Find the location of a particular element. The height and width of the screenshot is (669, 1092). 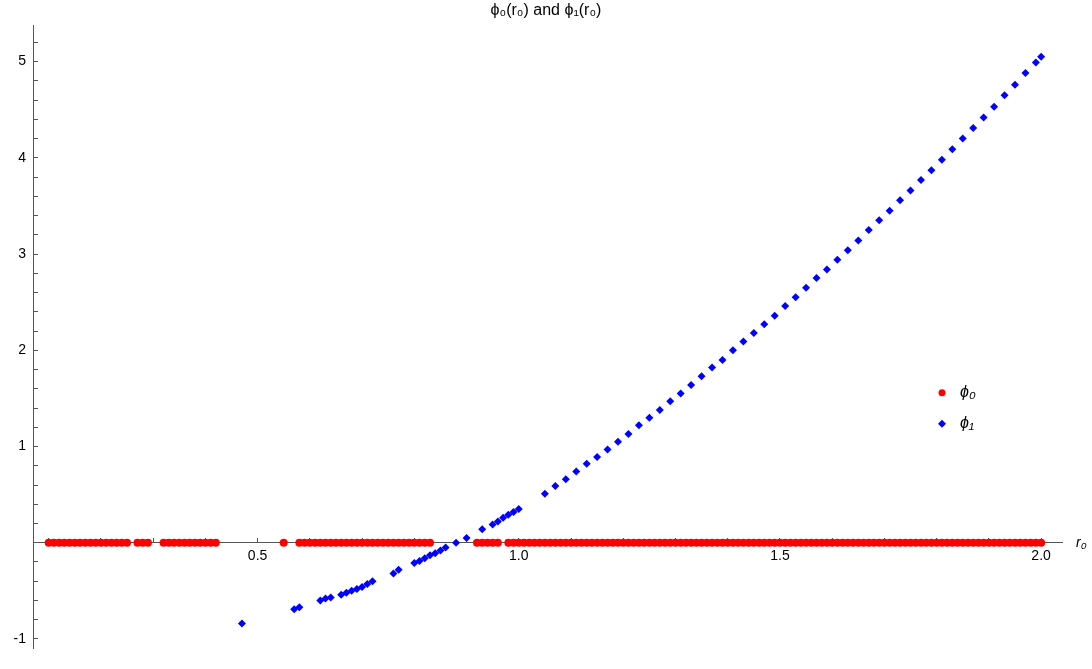

x-tick-label: 0.5 is located at coordinates (257, 555).